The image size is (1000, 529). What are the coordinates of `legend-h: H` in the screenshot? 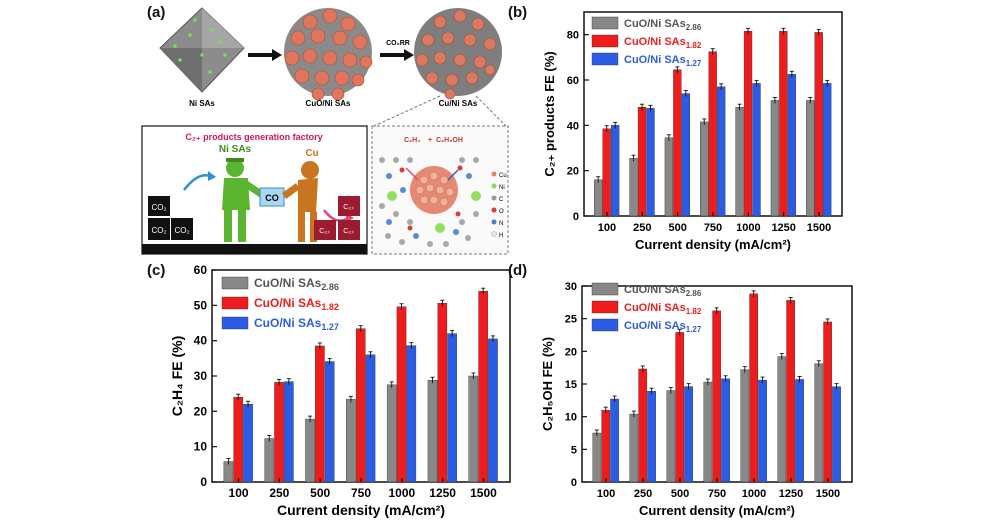 It's located at (501, 236).